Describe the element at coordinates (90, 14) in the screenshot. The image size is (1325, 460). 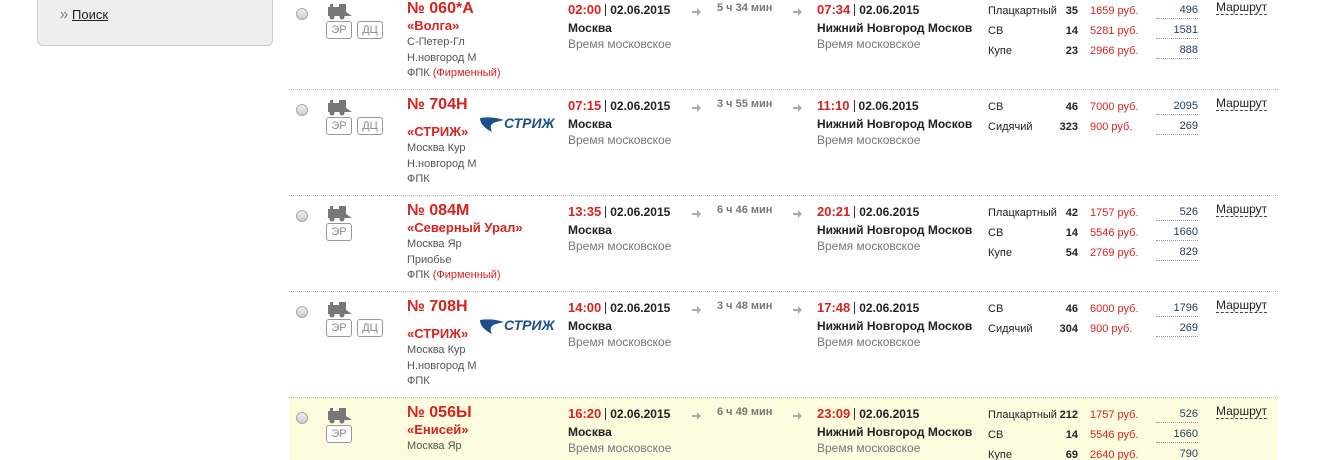
I see `search-link: Поиск` at that location.